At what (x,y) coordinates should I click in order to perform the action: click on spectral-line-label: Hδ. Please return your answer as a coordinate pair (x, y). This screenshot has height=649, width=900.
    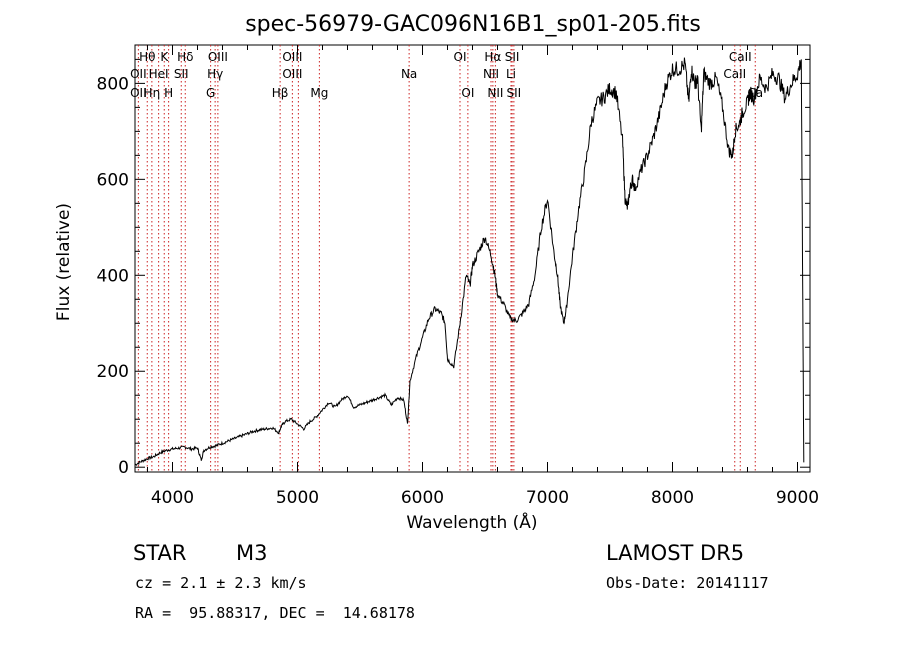
    Looking at the image, I should click on (185, 57).